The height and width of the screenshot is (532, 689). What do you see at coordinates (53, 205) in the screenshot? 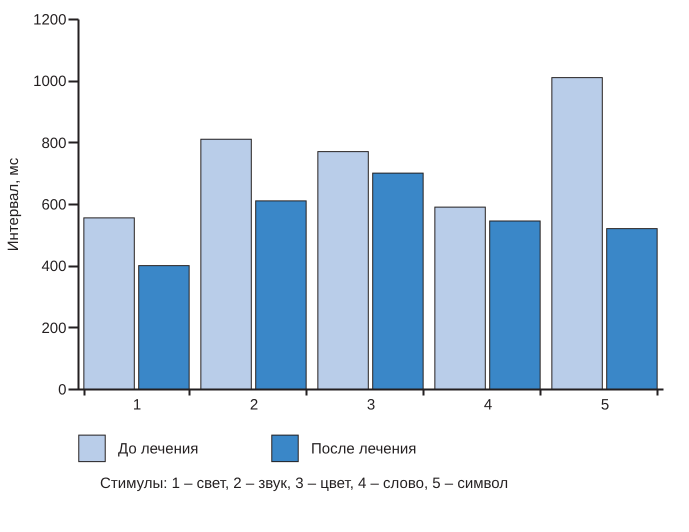
I see `y-tick-label: 600` at bounding box center [53, 205].